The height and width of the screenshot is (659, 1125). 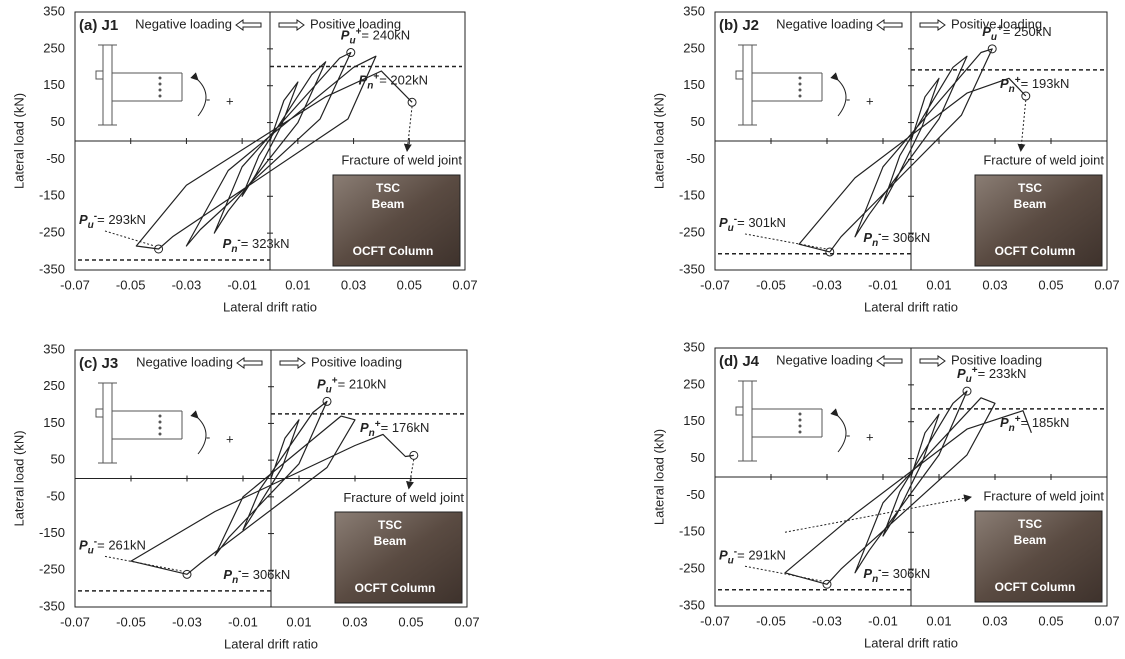 I want to click on annotation: Pu-= 293kN, so click(x=112, y=221).